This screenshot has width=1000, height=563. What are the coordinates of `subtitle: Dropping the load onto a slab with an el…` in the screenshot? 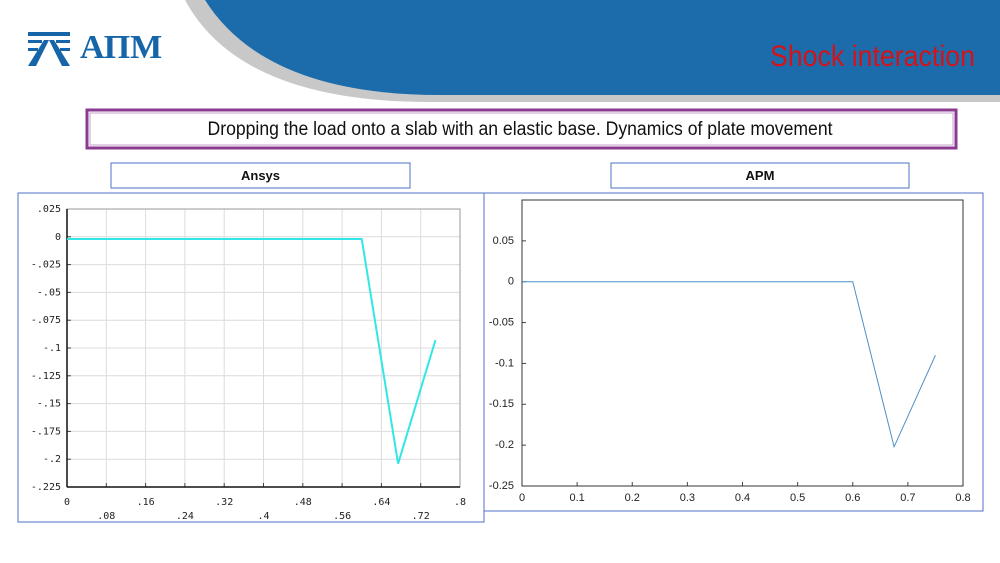 It's located at (521, 129).